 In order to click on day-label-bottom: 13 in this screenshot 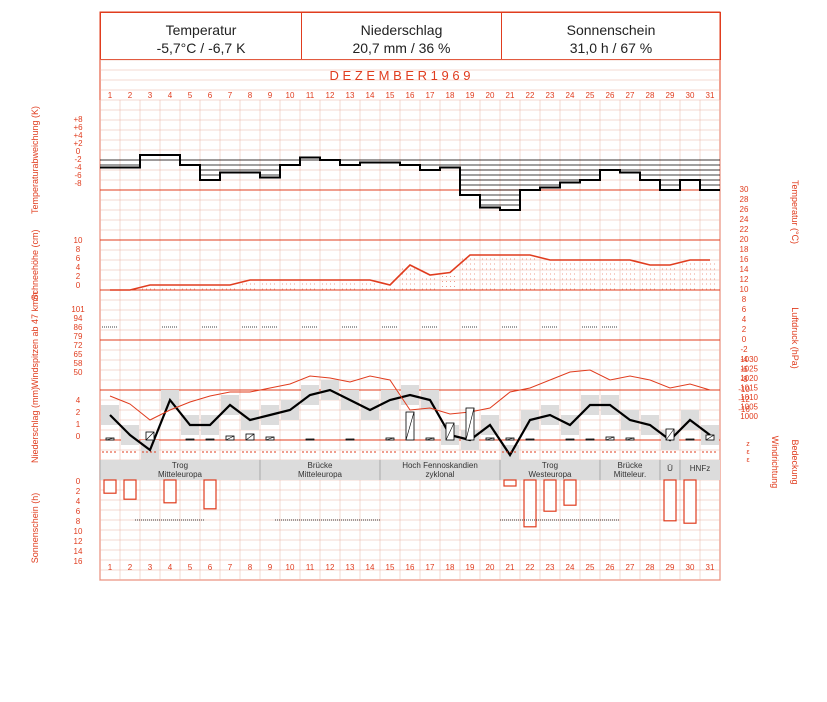, I will do `click(350, 567)`.